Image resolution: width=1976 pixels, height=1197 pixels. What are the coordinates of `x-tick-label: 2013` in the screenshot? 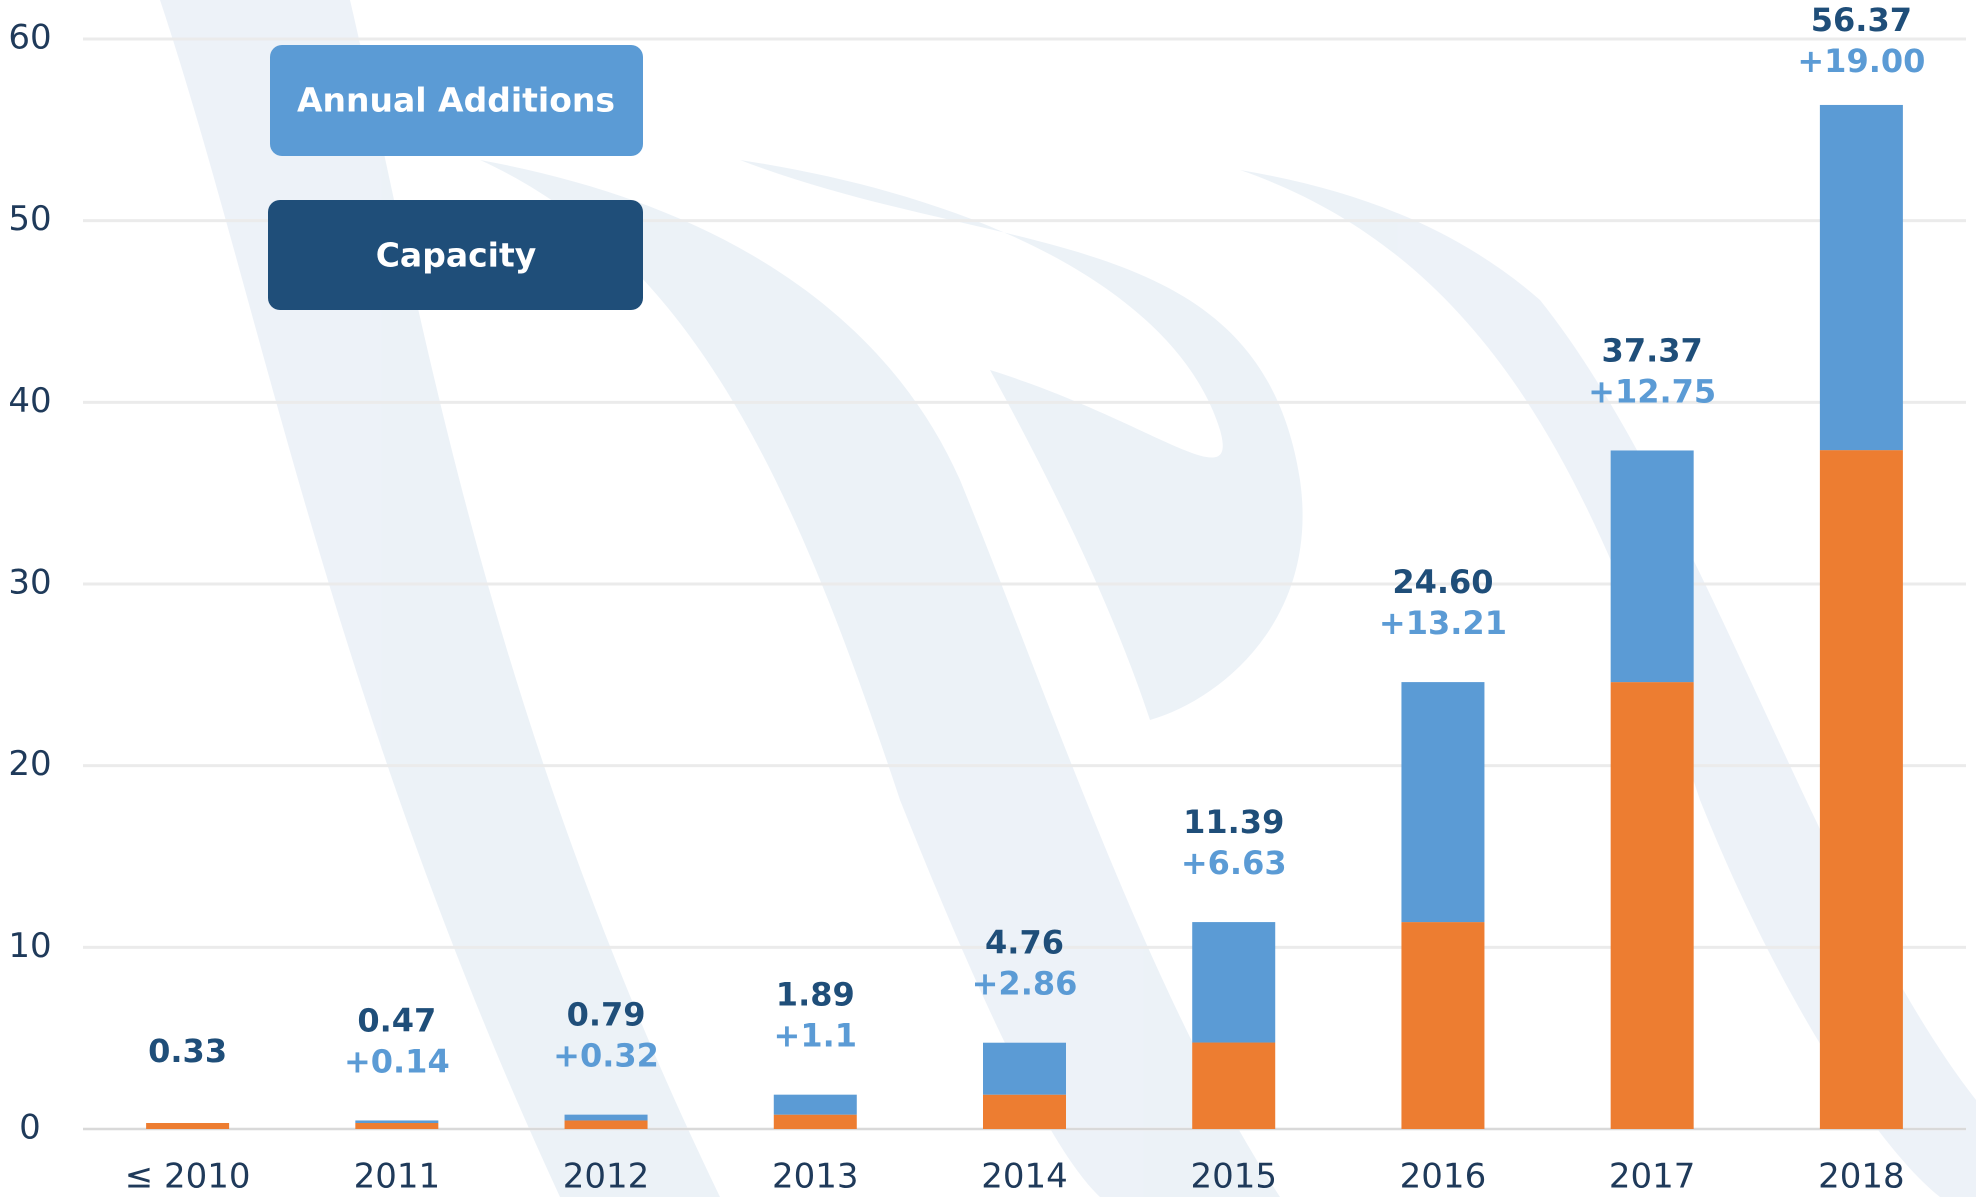 It's located at (815, 1177).